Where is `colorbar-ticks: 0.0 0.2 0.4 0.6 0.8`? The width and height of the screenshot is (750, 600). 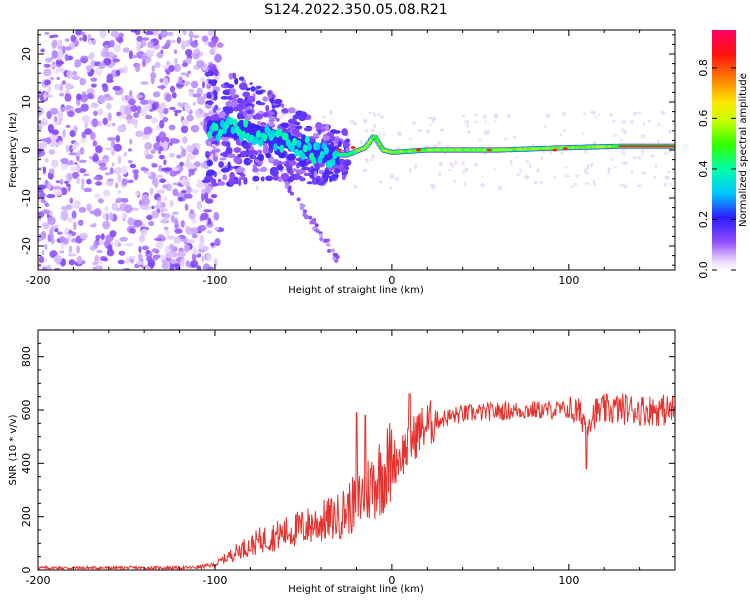
colorbar-ticks: 0.0 0.2 0.4 0.6 0.8 is located at coordinates (716, 169).